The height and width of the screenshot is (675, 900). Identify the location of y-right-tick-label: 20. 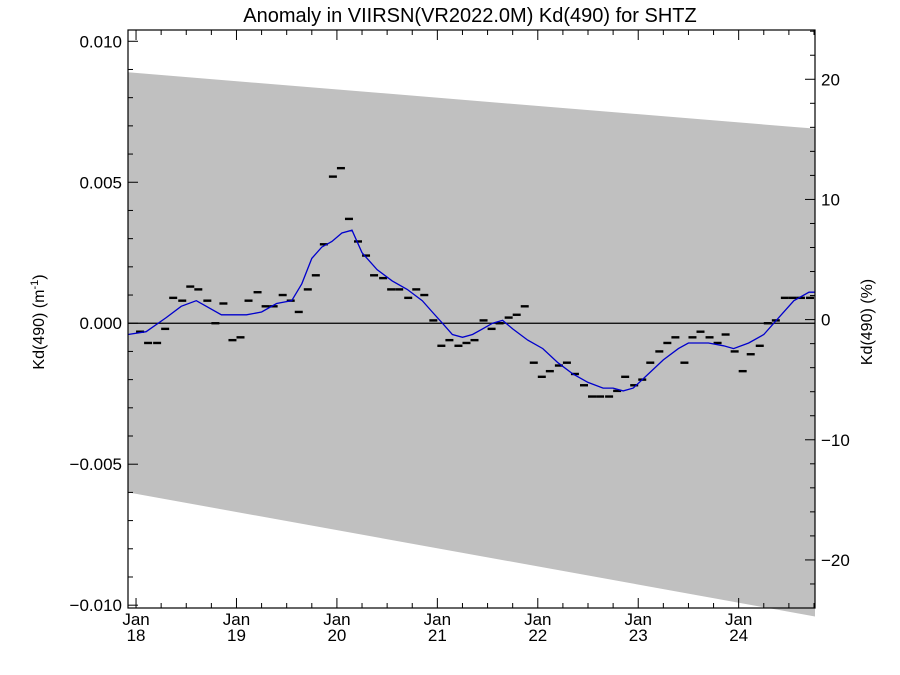
(830, 79).